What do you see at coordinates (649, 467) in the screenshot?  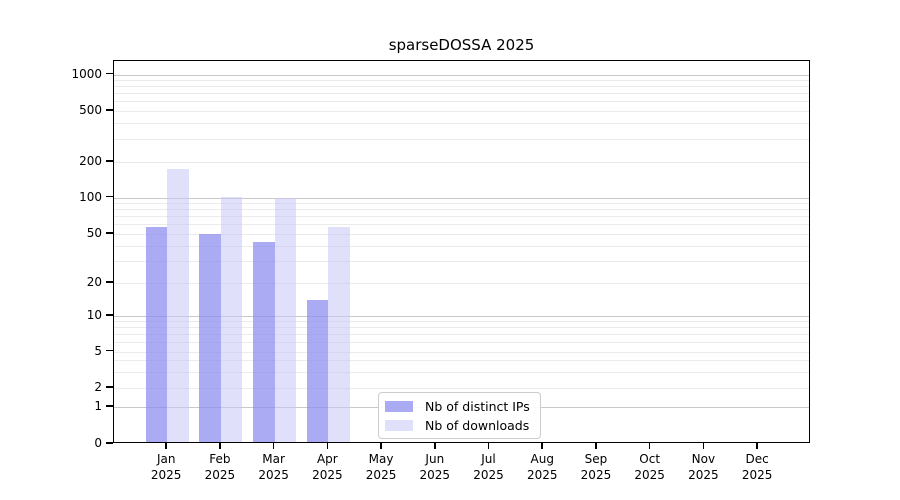 I see `x-tick-label-oct: Oct 2025` at bounding box center [649, 467].